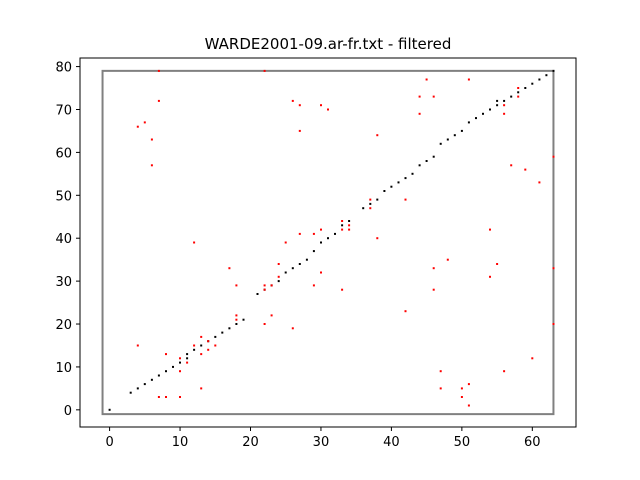 The image size is (640, 480). Describe the element at coordinates (250, 442) in the screenshot. I see `x-tick-label: 20` at that location.